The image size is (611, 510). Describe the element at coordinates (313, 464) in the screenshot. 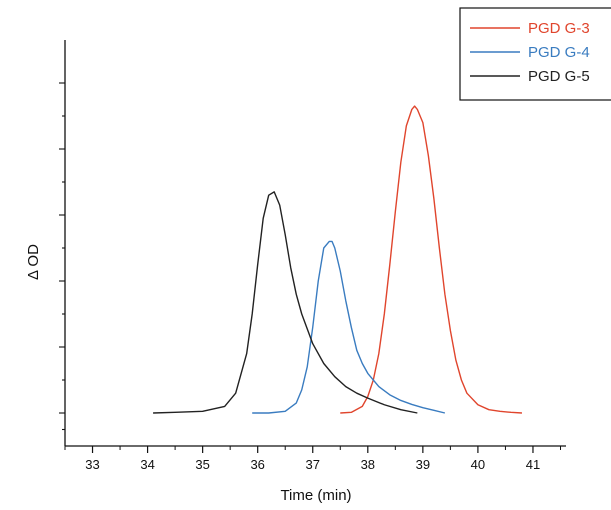

I see `x-tick-label: 37` at that location.